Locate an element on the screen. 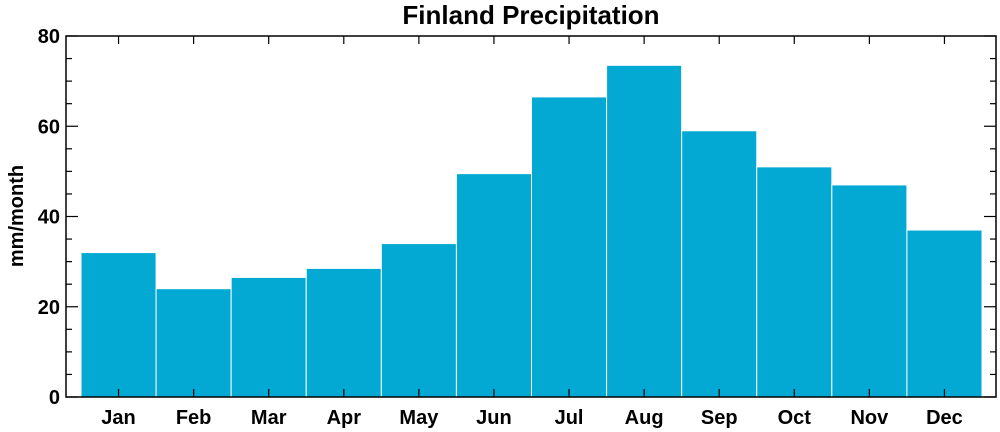 This screenshot has height=432, width=1000. bar-dec is located at coordinates (944, 313).